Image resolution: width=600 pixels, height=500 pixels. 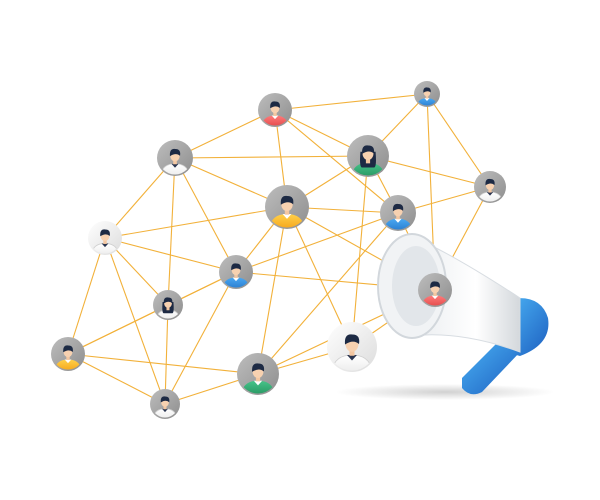 What do you see at coordinates (463, 314) in the screenshot?
I see `megaphone-icon` at bounding box center [463, 314].